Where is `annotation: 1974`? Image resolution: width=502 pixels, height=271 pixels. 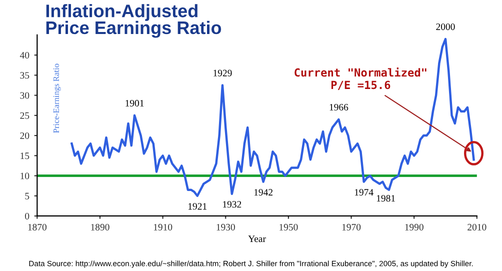
annotation: 1974 is located at coordinates (364, 192).